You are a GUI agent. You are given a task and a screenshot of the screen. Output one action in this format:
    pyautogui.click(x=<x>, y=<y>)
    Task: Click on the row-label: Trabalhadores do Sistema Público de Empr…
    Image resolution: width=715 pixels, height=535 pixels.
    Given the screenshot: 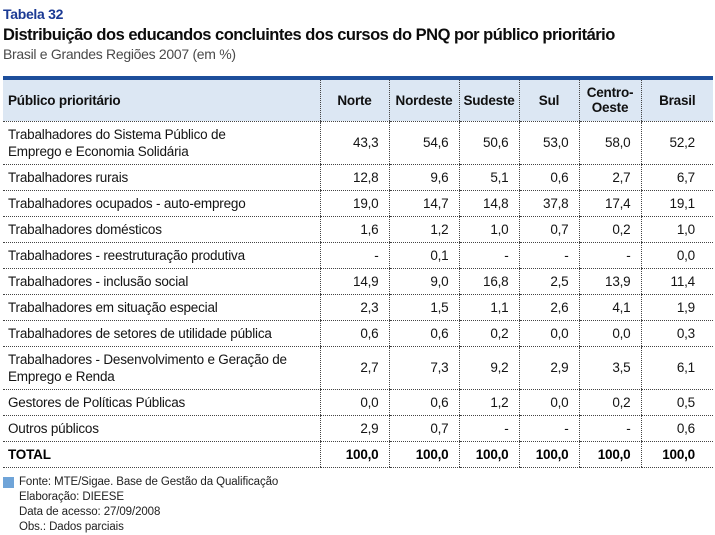 What is the action you would take?
    pyautogui.click(x=161, y=143)
    